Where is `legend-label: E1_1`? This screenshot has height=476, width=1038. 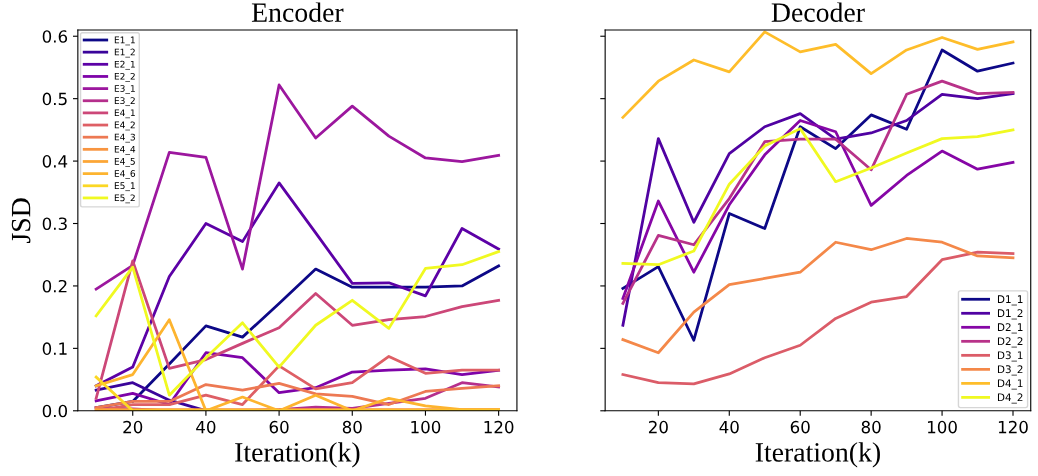
legend-label: E1_1 is located at coordinates (124, 41).